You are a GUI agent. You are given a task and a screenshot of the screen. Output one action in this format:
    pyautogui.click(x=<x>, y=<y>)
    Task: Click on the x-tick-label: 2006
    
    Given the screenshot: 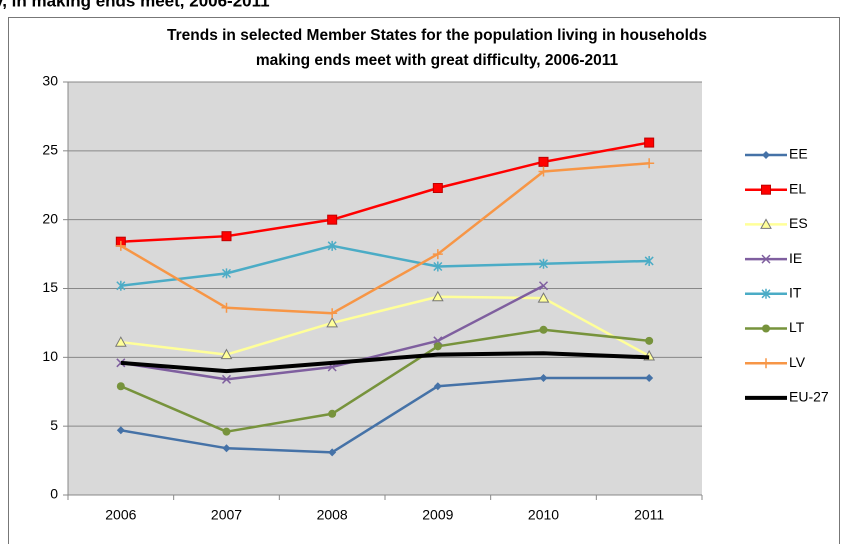 What is the action you would take?
    pyautogui.click(x=120, y=515)
    